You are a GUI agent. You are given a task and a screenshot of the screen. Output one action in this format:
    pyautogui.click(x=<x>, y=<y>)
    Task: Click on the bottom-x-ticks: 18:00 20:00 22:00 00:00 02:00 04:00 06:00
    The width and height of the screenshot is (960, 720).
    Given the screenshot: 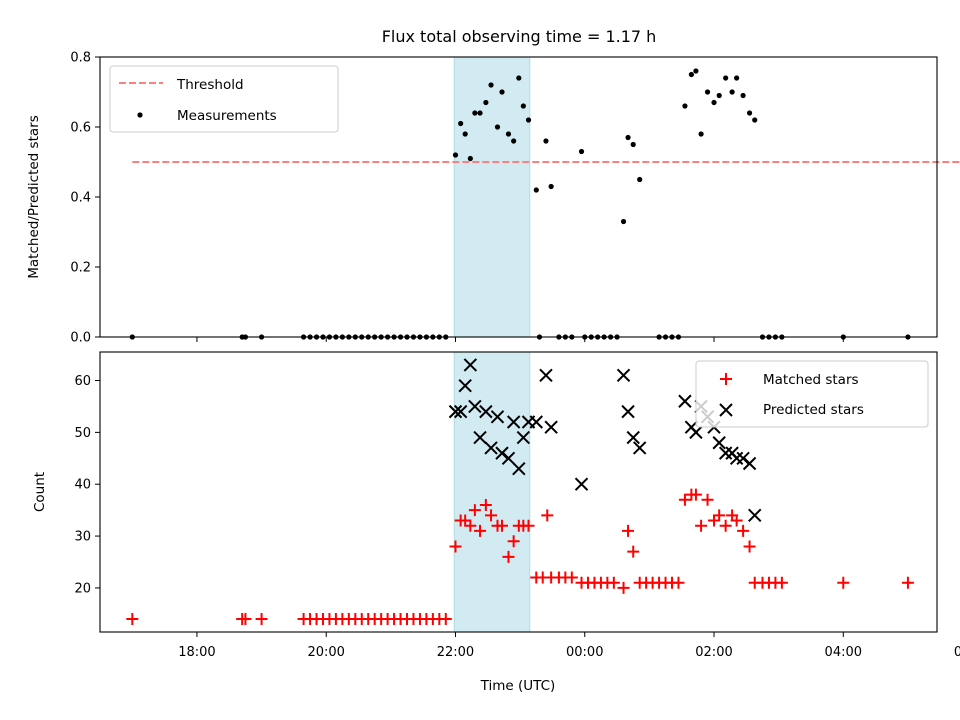 What is the action you would take?
    pyautogui.click(x=569, y=646)
    